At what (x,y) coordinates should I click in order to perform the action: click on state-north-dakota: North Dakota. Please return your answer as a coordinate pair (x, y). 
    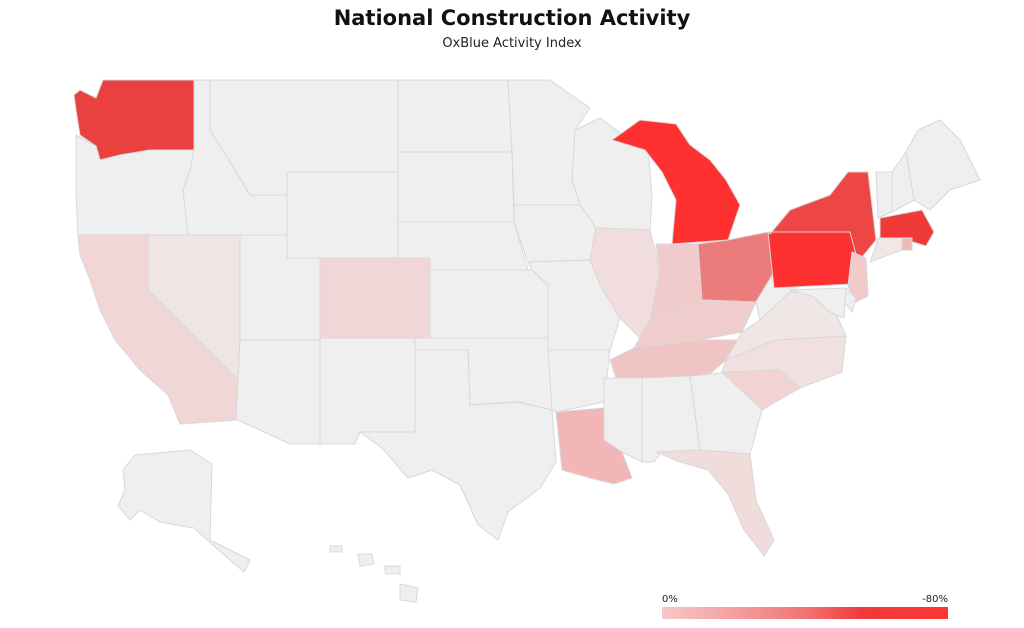
    Looking at the image, I should click on (455, 116).